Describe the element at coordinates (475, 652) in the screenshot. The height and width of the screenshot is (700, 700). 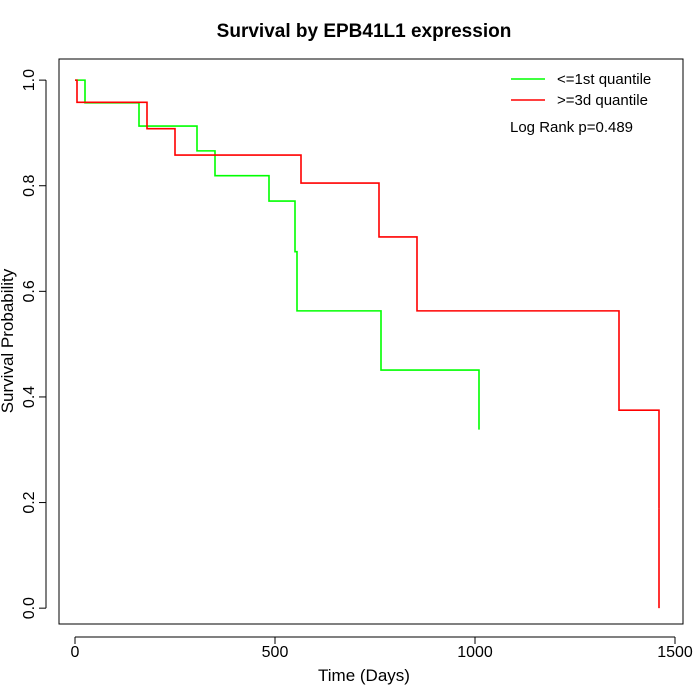
I see `x-tick-label: 1000` at that location.